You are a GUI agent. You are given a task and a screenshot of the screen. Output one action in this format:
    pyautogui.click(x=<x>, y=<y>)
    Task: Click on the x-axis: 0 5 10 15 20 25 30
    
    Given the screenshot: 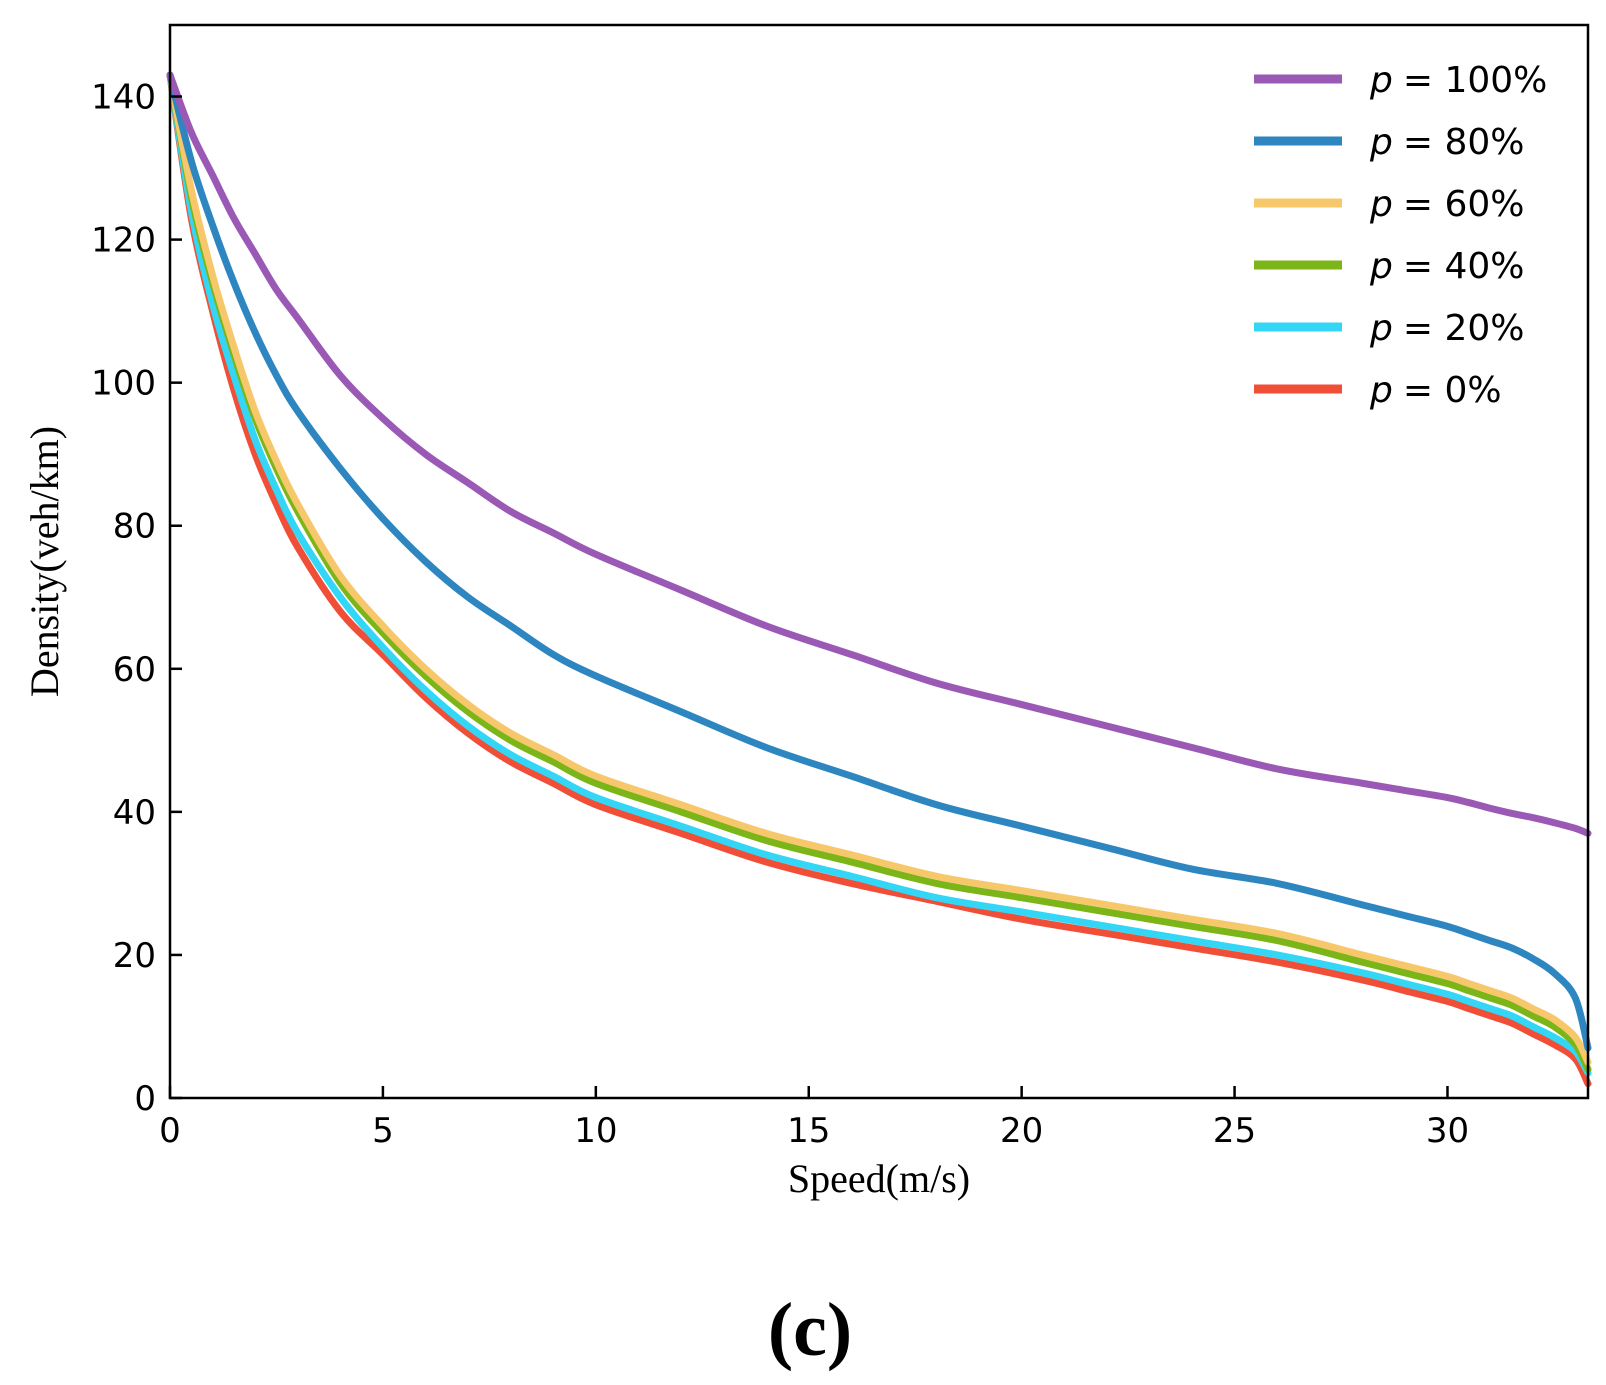 What is the action you would take?
    pyautogui.click(x=814, y=1118)
    